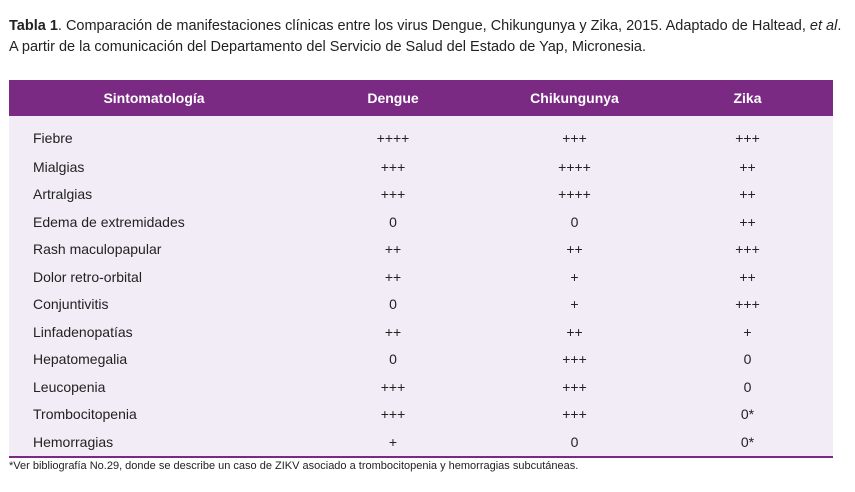 This screenshot has height=492, width=855. I want to click on header-symptom: Sintomatología, so click(154, 98).